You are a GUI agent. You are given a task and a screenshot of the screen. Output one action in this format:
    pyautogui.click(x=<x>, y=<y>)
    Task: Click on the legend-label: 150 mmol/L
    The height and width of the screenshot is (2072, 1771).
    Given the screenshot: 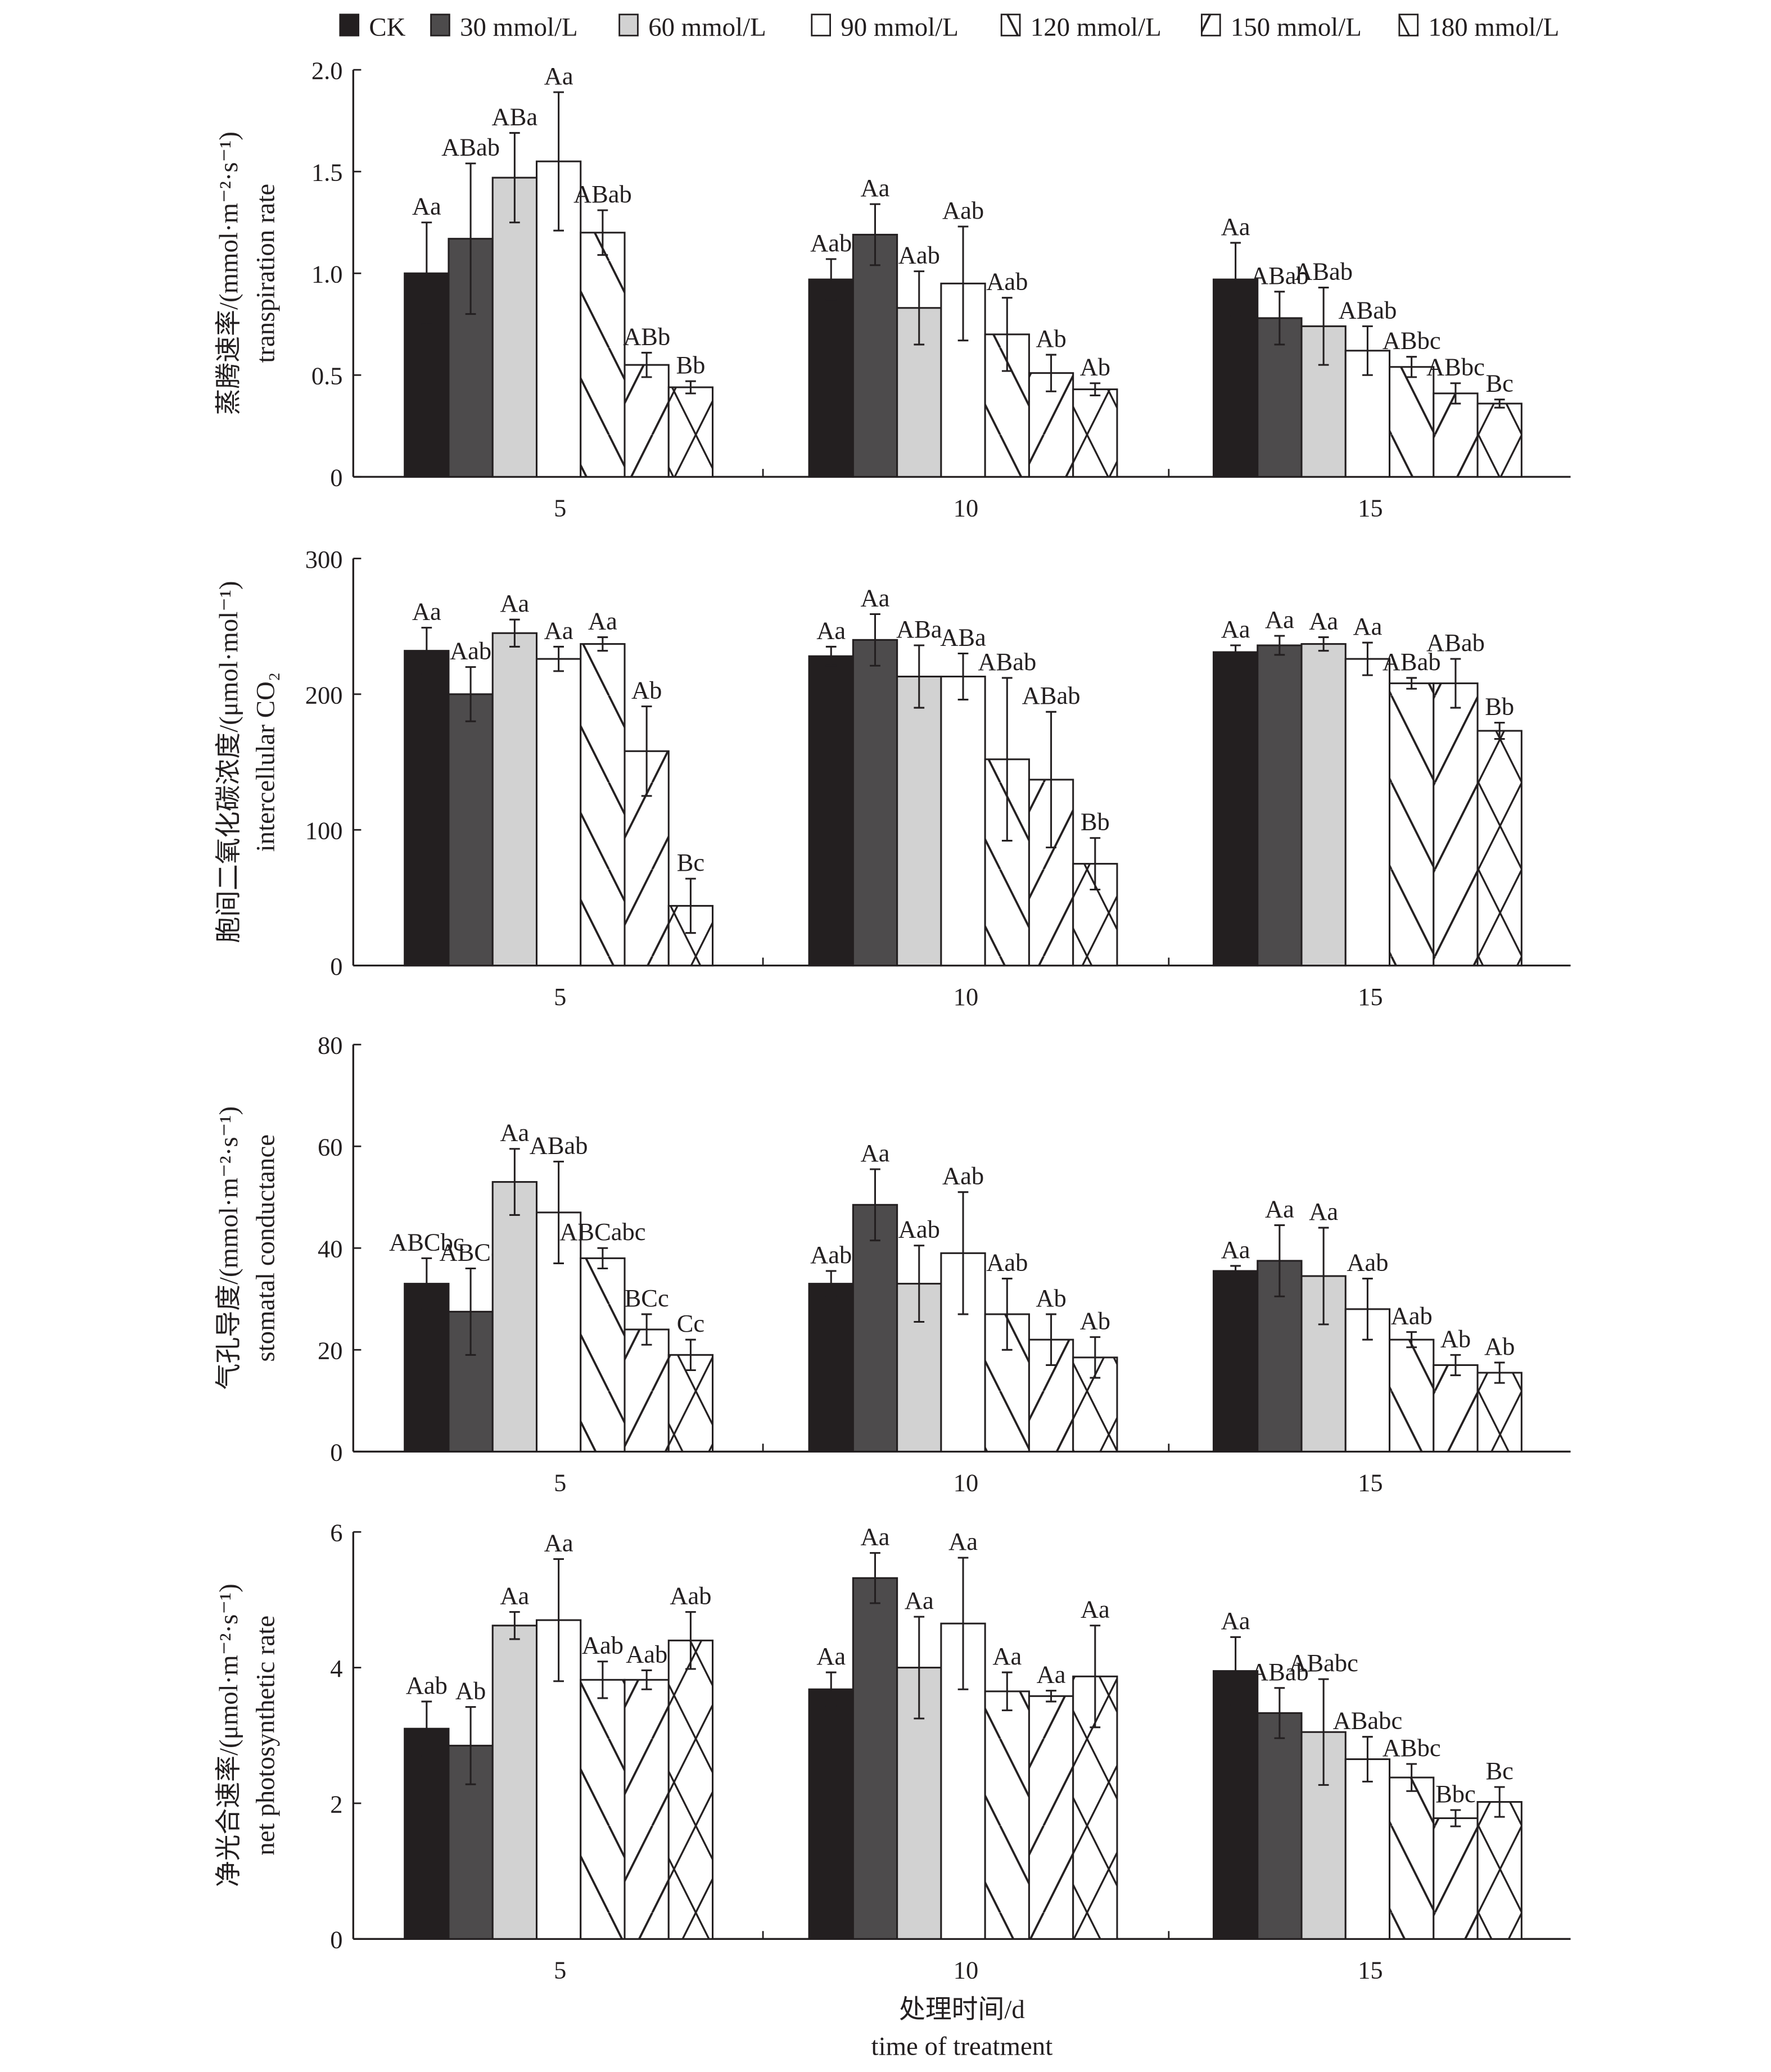 What is the action you would take?
    pyautogui.click(x=1296, y=27)
    